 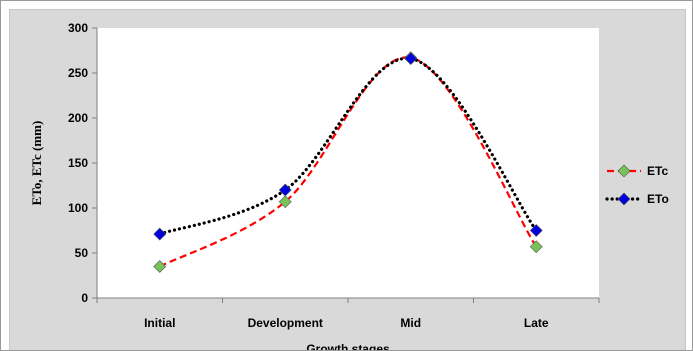 I want to click on y-ticks: 0 50 100 150 200 250 300, so click(x=82, y=163).